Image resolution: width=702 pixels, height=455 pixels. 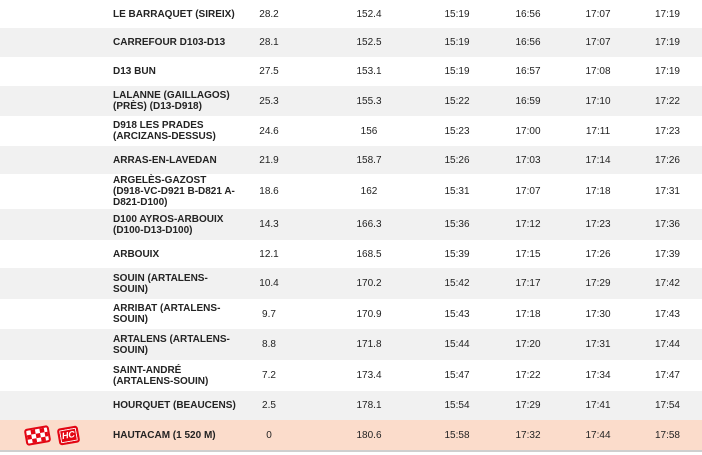 I want to click on location-label: ARRIBAT (ARTALENS-SOUIN), so click(x=167, y=314).